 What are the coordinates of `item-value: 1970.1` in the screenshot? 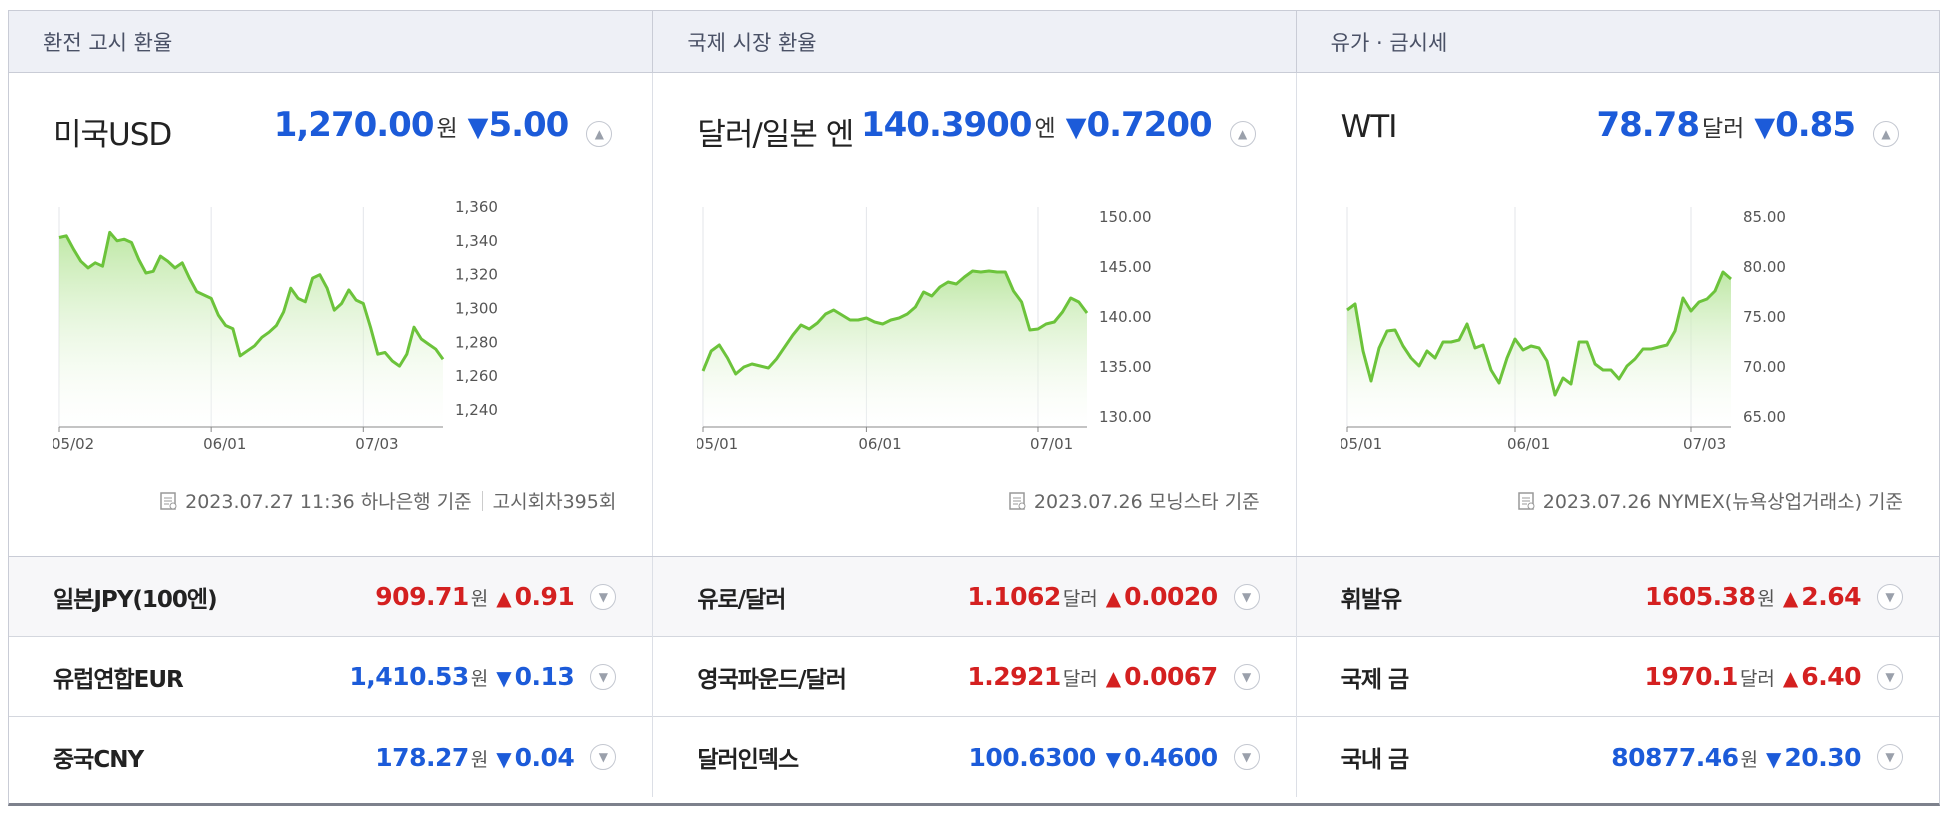 It's located at (1691, 676).